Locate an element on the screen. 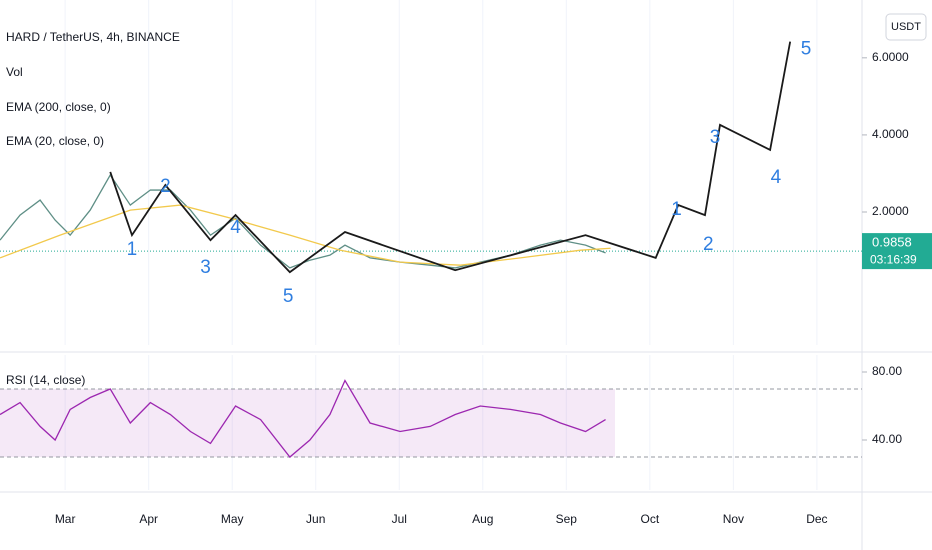 The width and height of the screenshot is (932, 550). x-tick-label: Jul is located at coordinates (399, 519).